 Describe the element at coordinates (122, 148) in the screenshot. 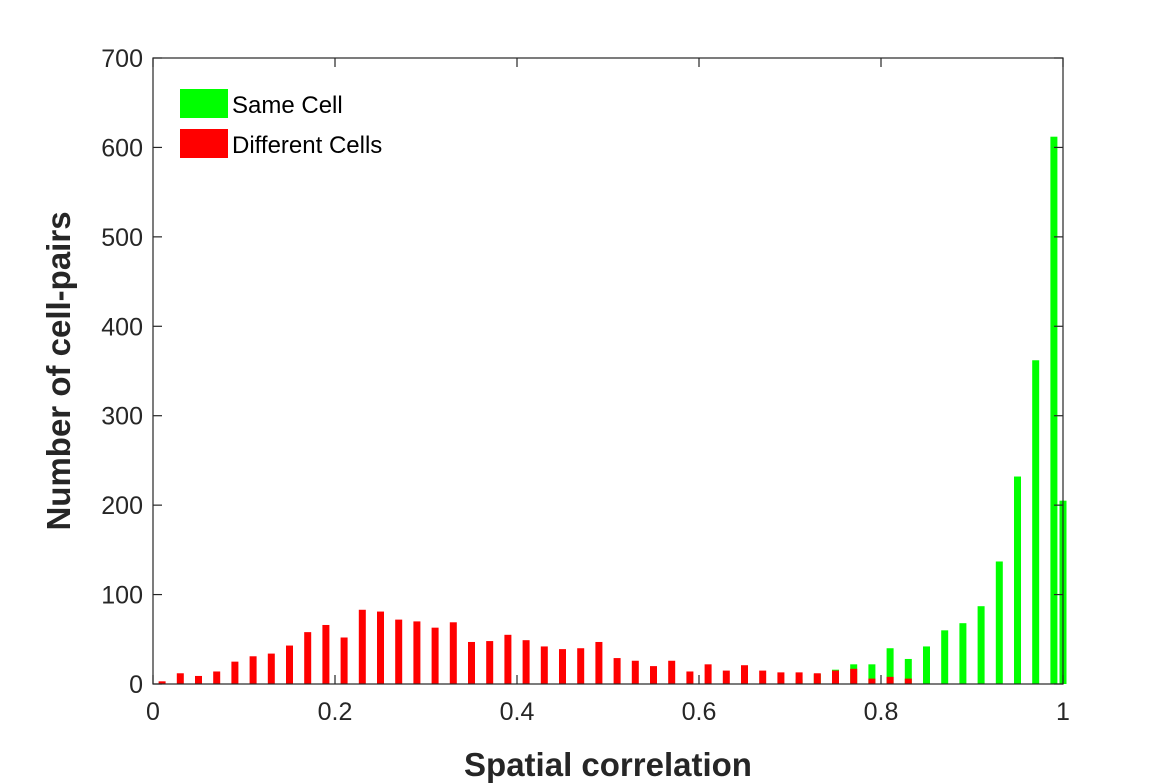

I see `y-tick-label-6: 600` at that location.